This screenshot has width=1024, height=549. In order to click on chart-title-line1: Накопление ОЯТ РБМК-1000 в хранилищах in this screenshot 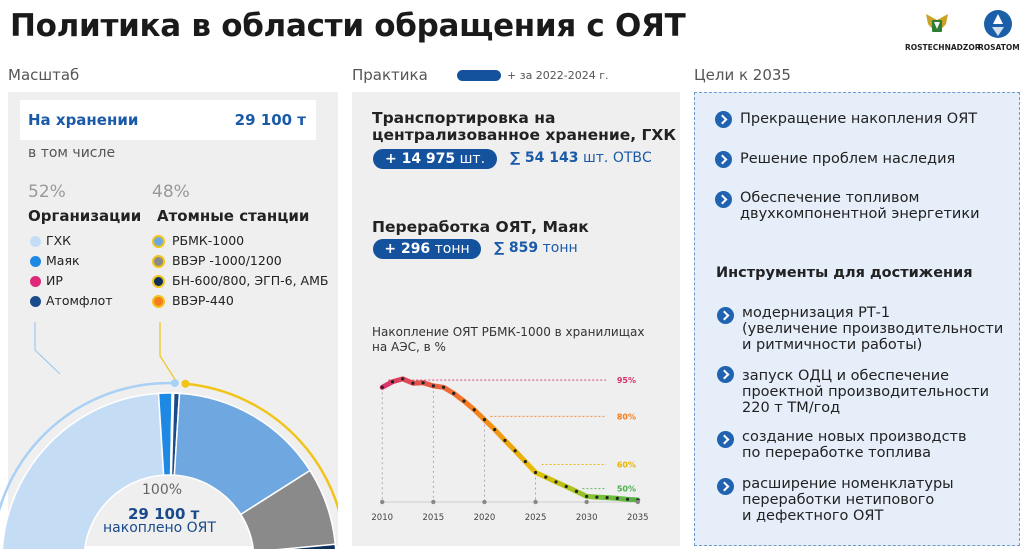, I will do `click(508, 332)`.